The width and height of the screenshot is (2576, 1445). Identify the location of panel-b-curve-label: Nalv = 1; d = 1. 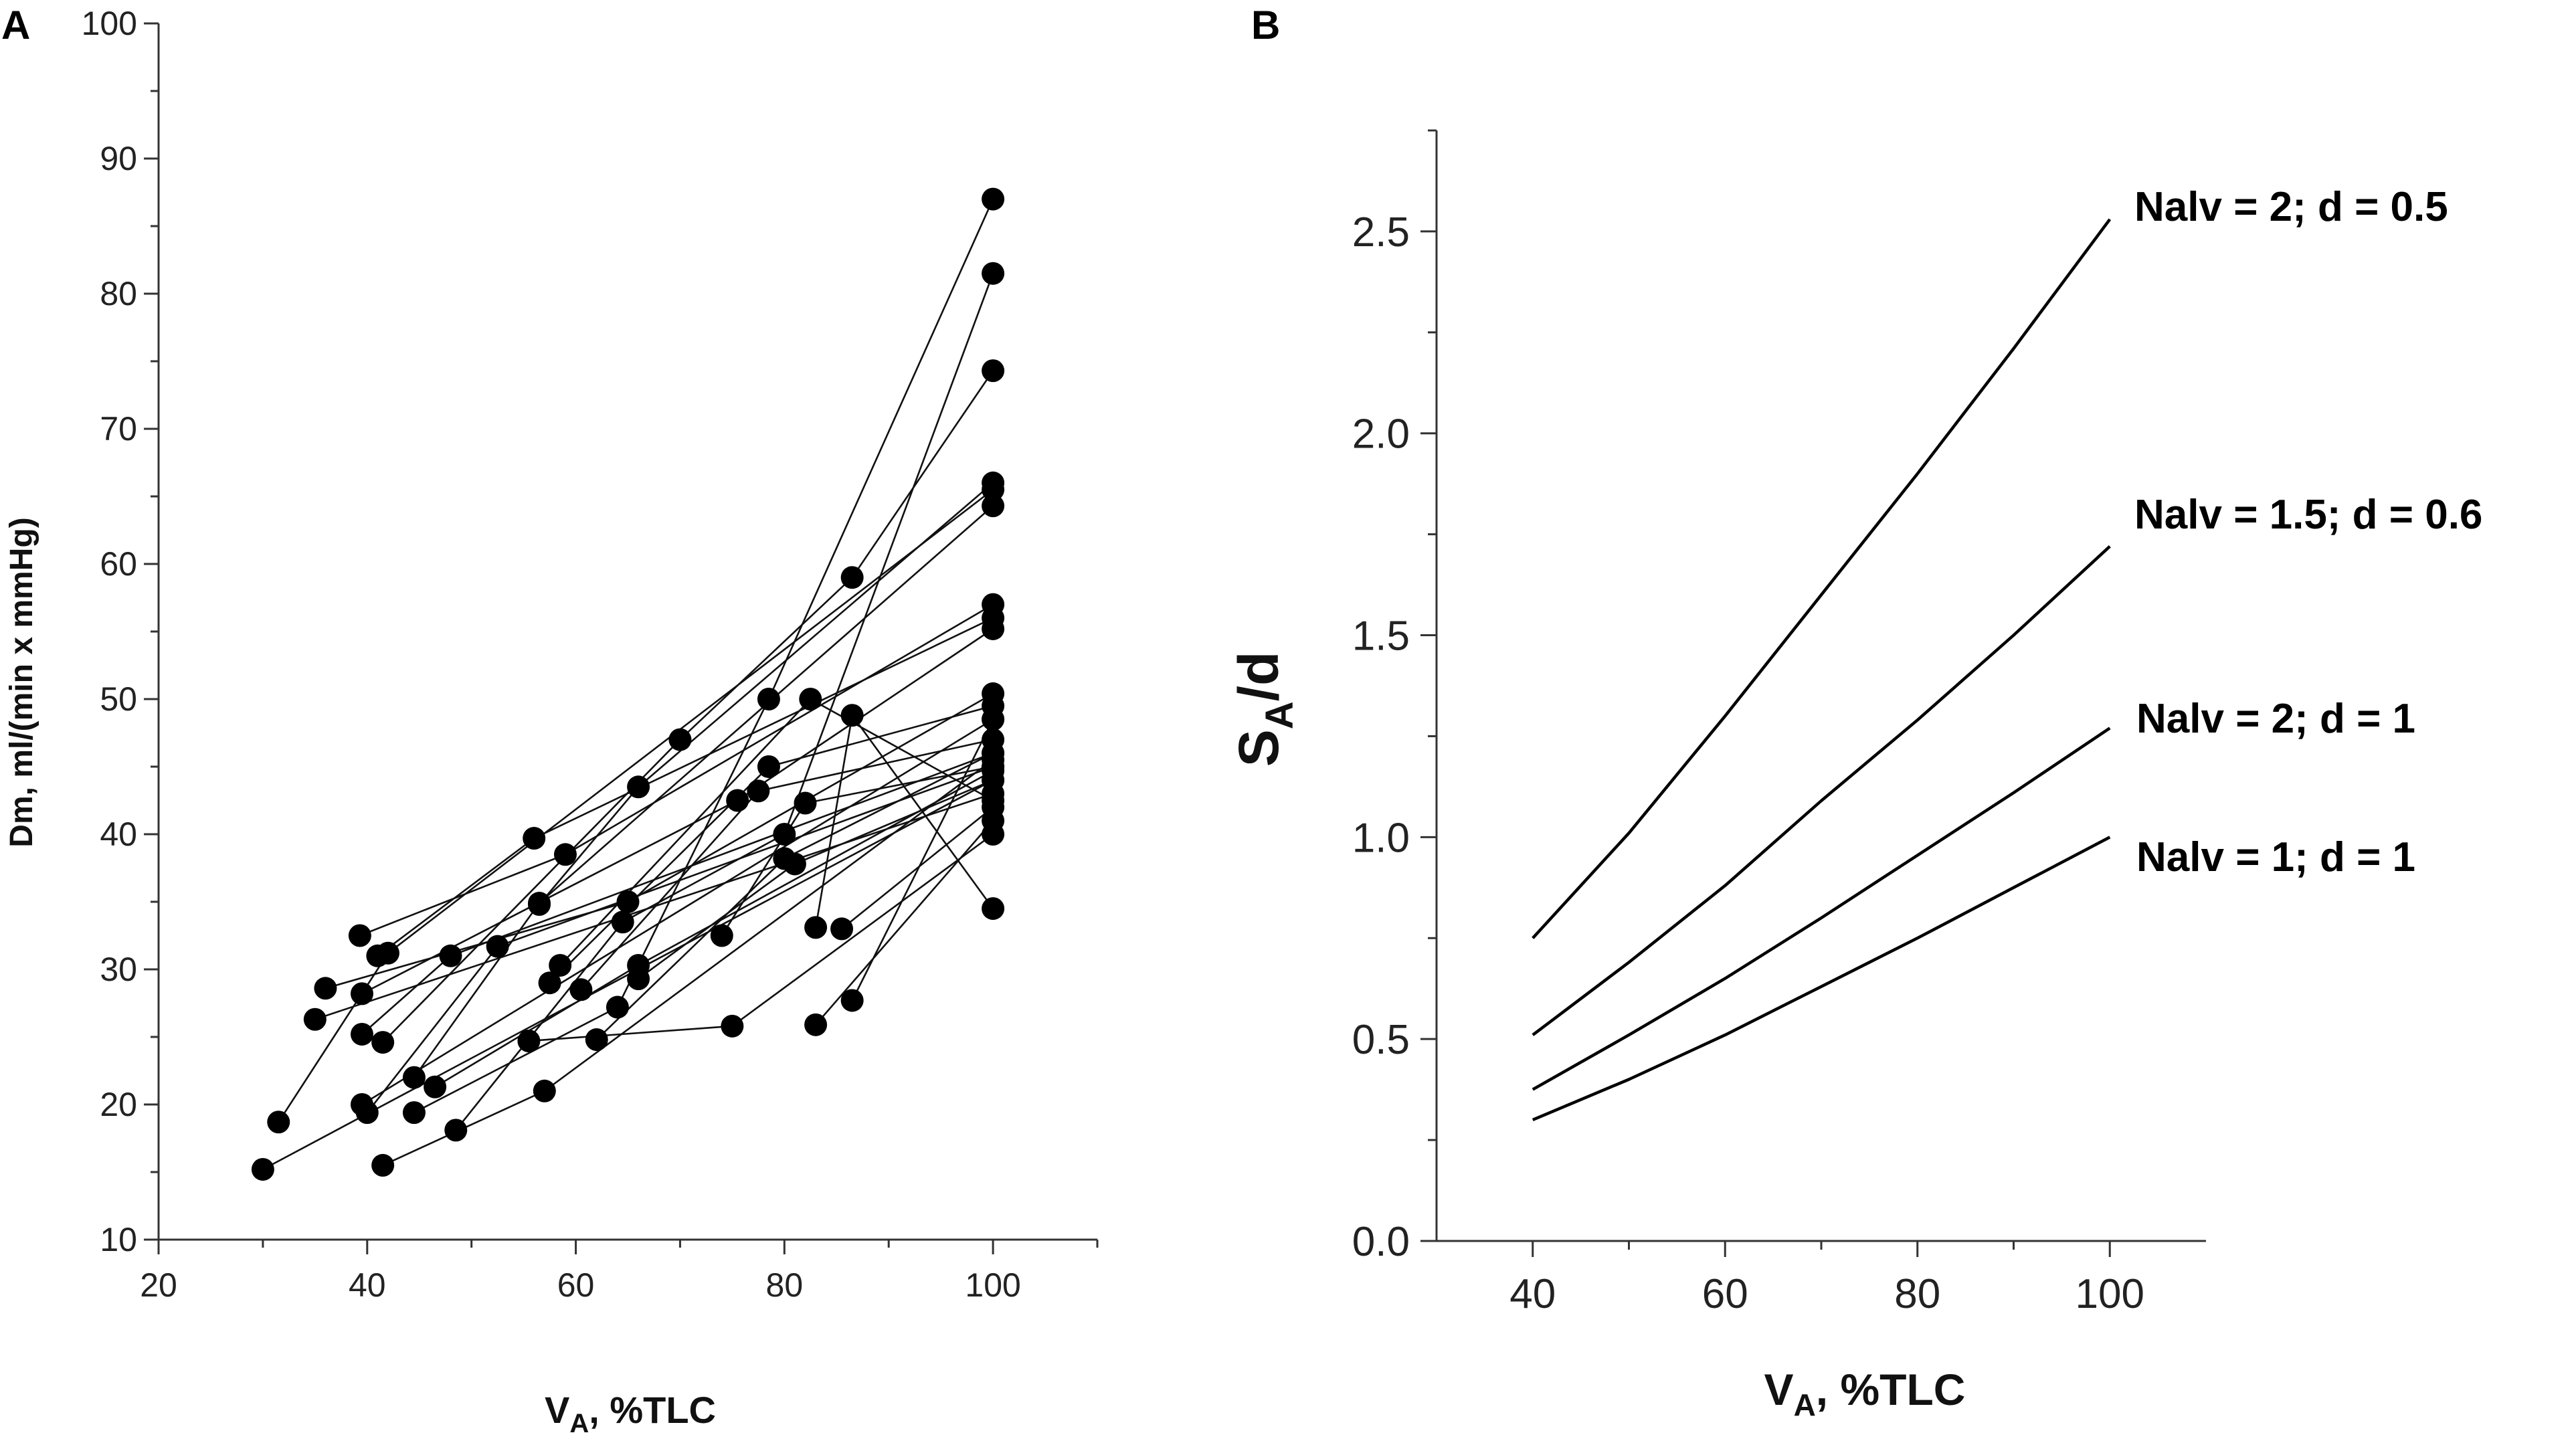
(2275, 857).